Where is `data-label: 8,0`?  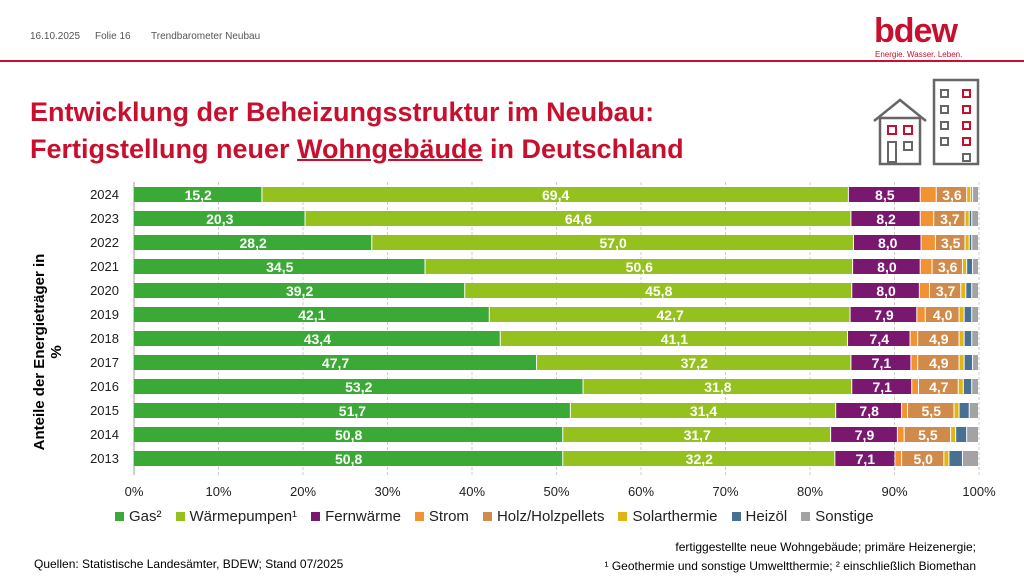
data-label: 8,0 is located at coordinates (887, 267).